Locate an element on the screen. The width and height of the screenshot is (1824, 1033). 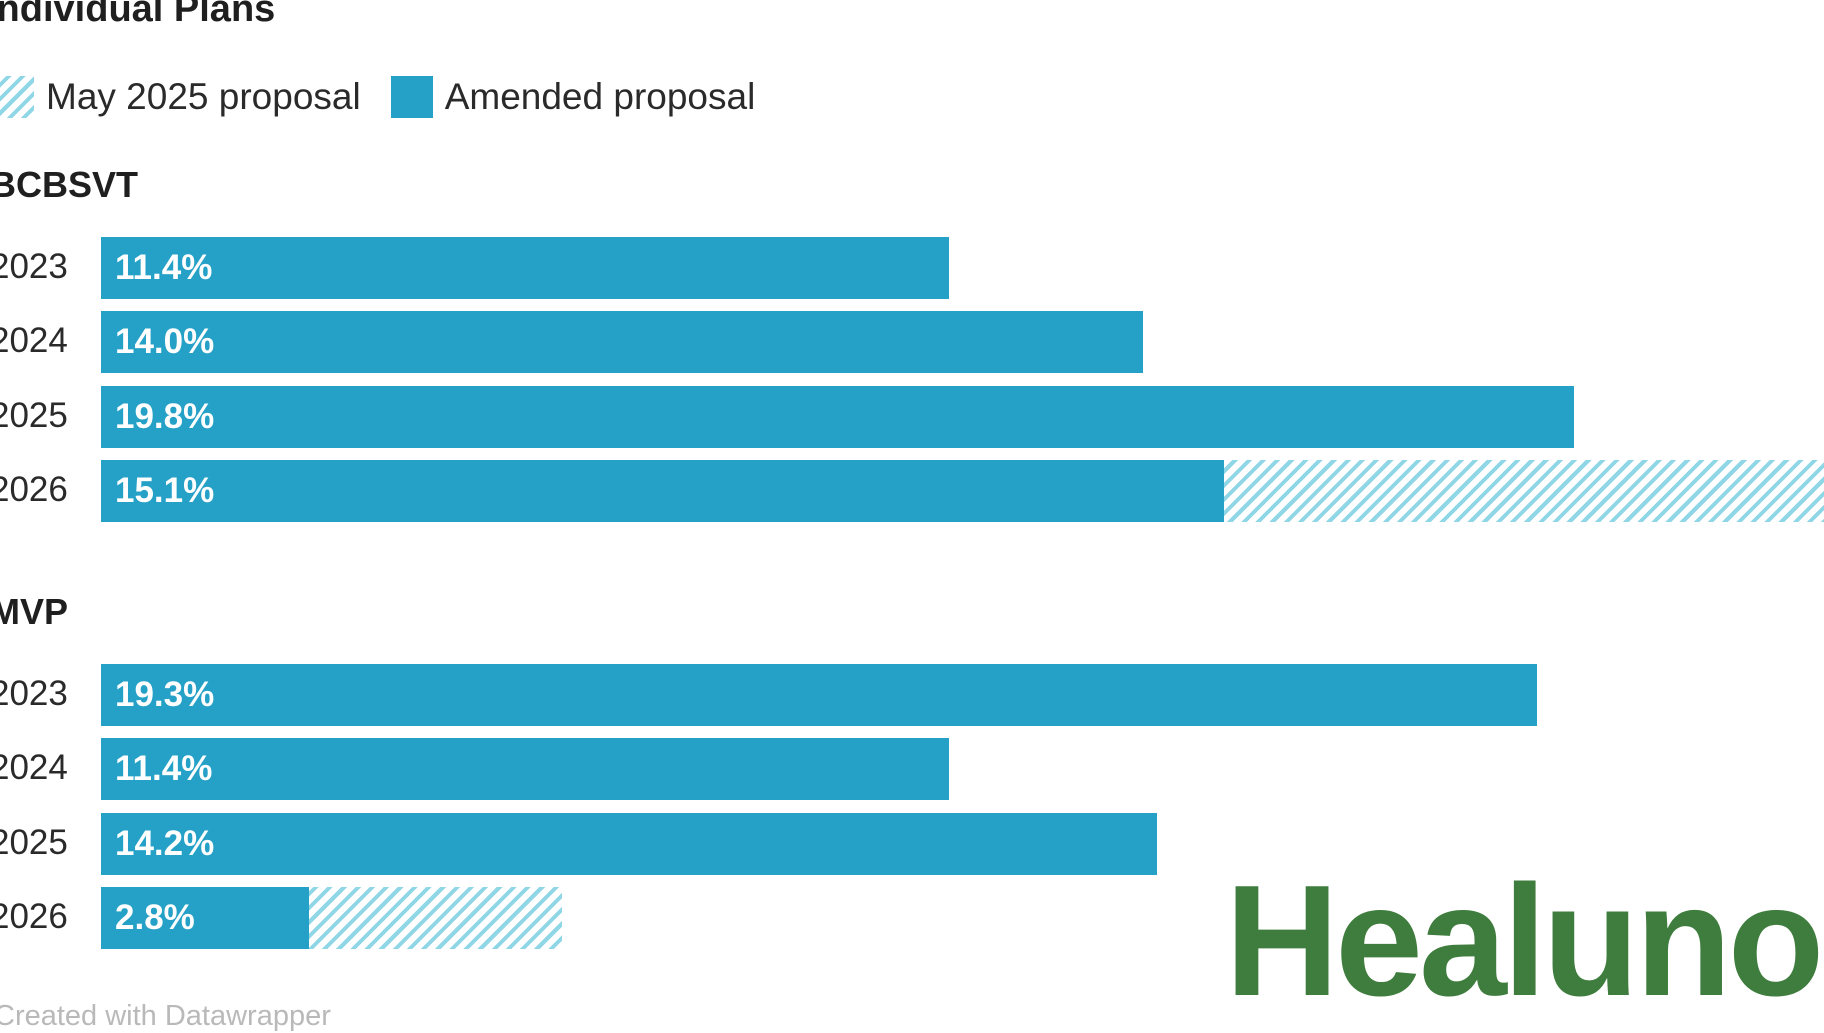
credit-text: Created with Datawrapper is located at coordinates (165, 1016).